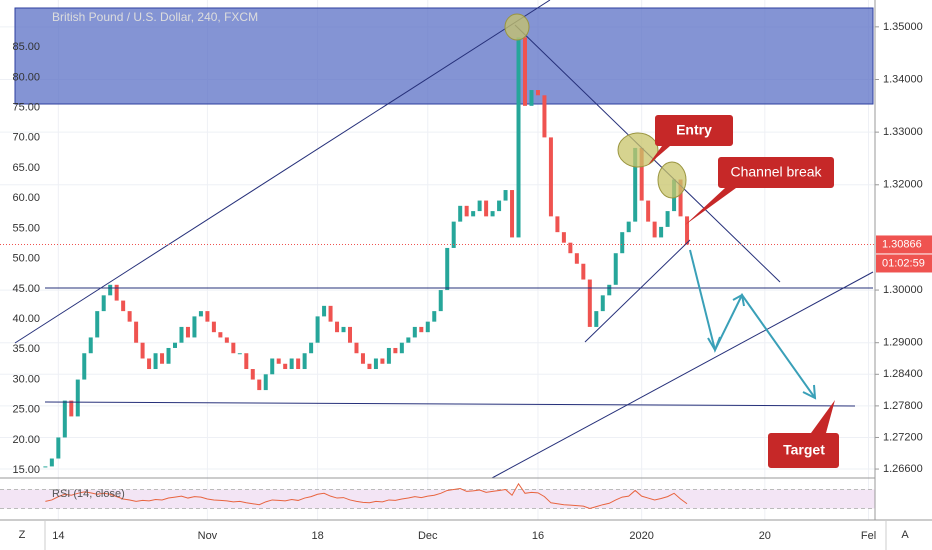 This screenshot has height=550, width=932. What do you see at coordinates (26, 349) in the screenshot?
I see `y2-tick-label: 35.00` at bounding box center [26, 349].